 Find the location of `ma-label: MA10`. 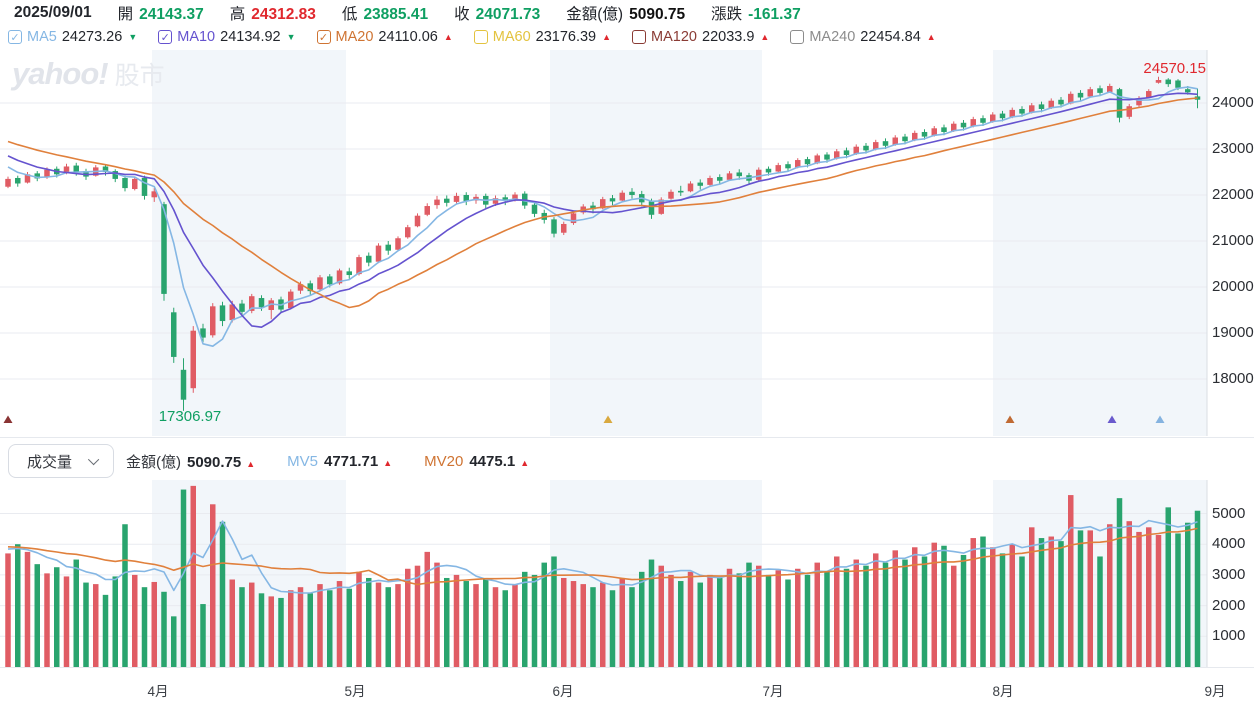

ma-label: MA10 is located at coordinates (196, 37).